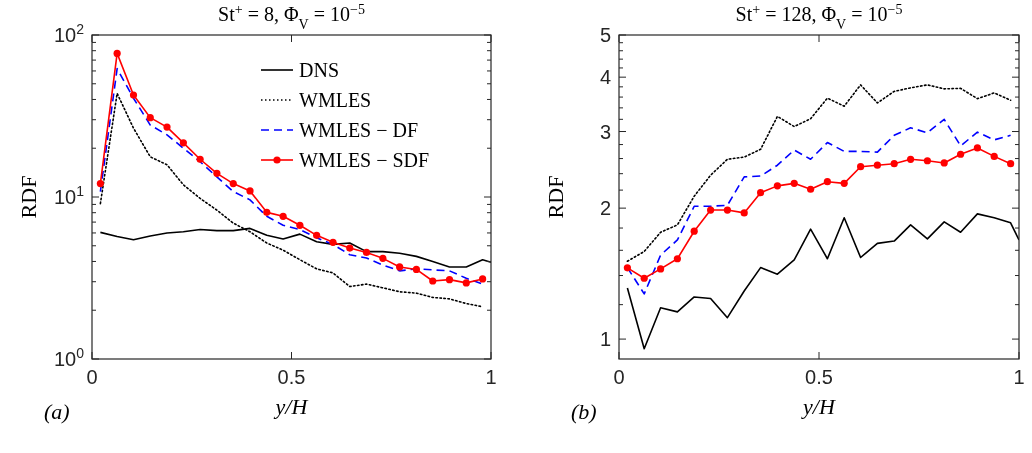 Image resolution: width=1032 pixels, height=453 pixels. What do you see at coordinates (605, 77) in the screenshot?
I see `y-tick-label: 4` at bounding box center [605, 77].